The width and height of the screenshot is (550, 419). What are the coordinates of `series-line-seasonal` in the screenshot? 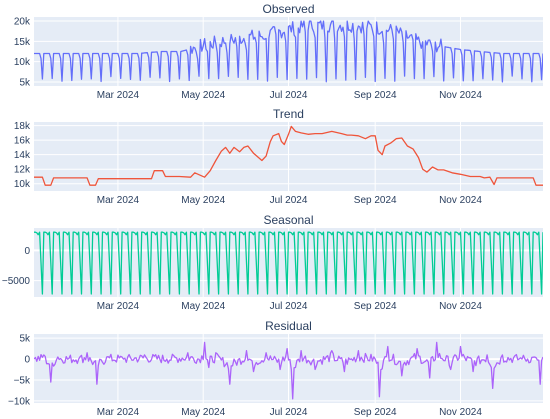 It's located at (288, 263).